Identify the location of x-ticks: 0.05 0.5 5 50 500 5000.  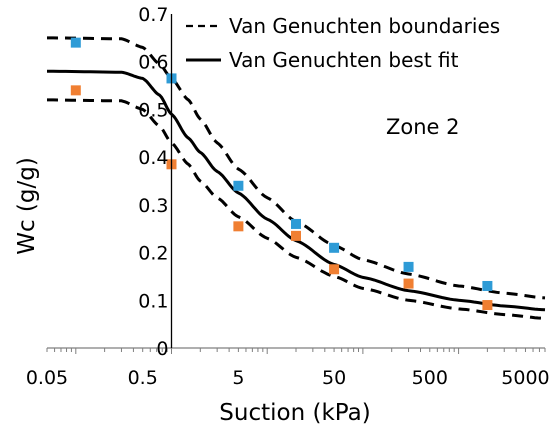
(288, 368).